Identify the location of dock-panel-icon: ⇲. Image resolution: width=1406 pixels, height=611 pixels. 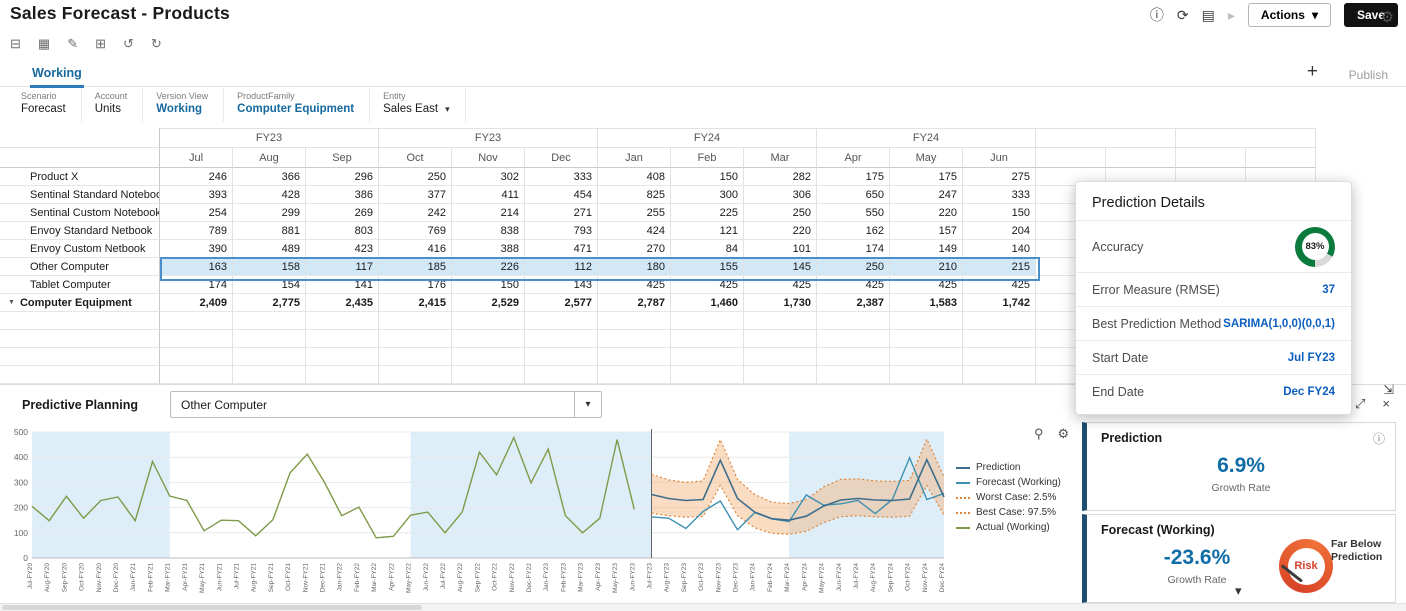
(1388, 389).